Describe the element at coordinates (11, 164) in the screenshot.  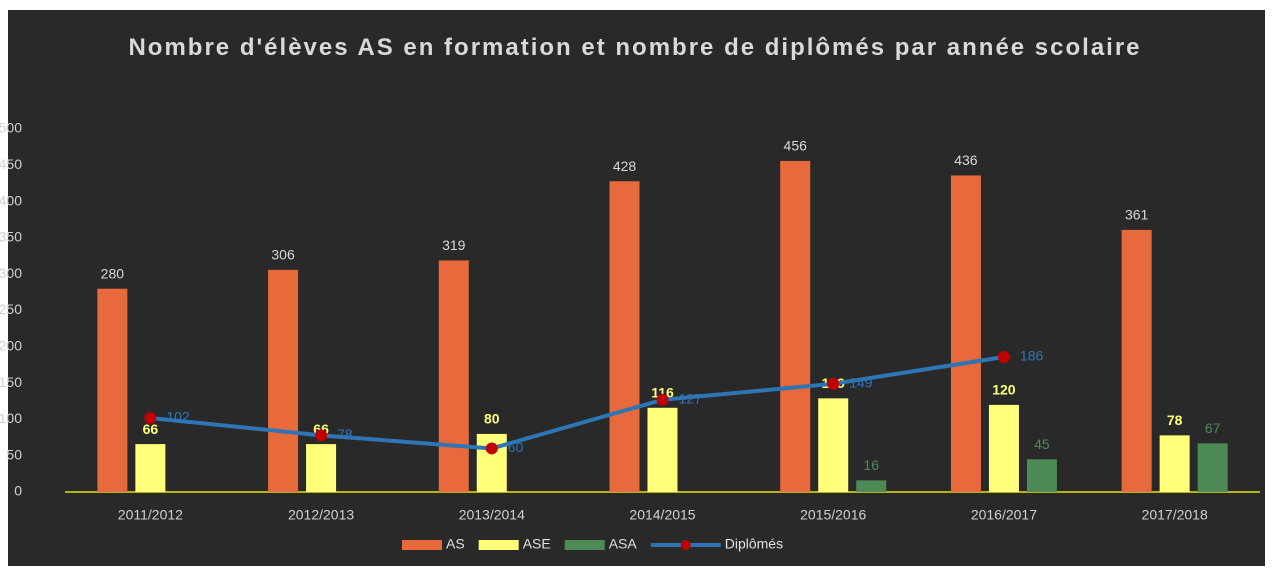
I see `y-tick-label: 450` at that location.